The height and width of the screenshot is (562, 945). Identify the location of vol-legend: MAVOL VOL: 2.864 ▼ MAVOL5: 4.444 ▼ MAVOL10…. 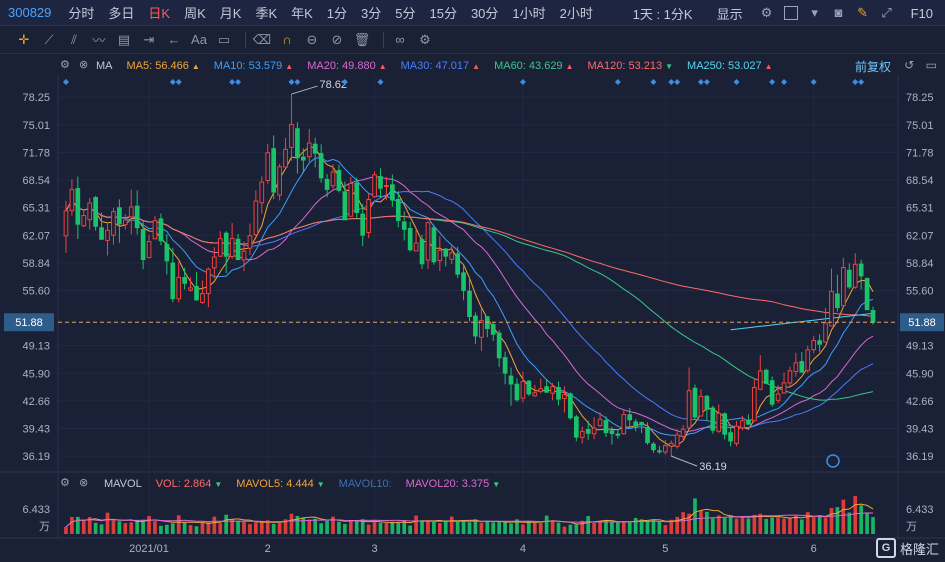
(472, 484).